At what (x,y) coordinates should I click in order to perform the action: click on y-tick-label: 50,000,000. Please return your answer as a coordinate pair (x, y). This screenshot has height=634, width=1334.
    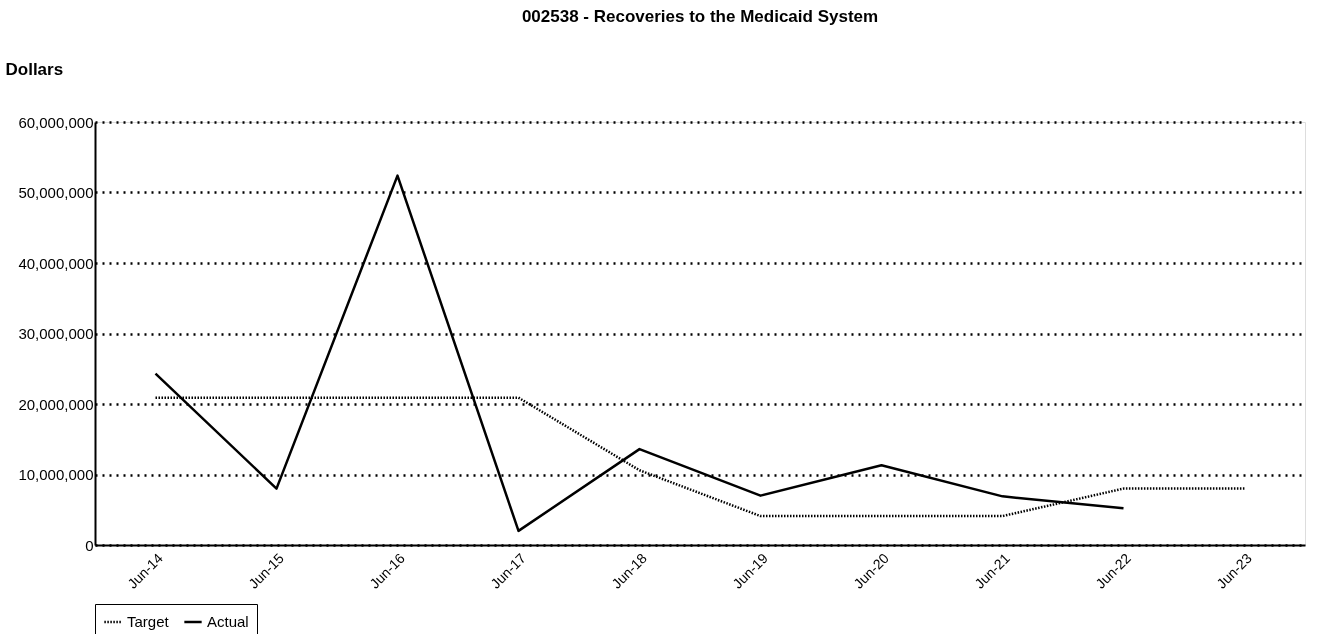
    Looking at the image, I should click on (56, 192).